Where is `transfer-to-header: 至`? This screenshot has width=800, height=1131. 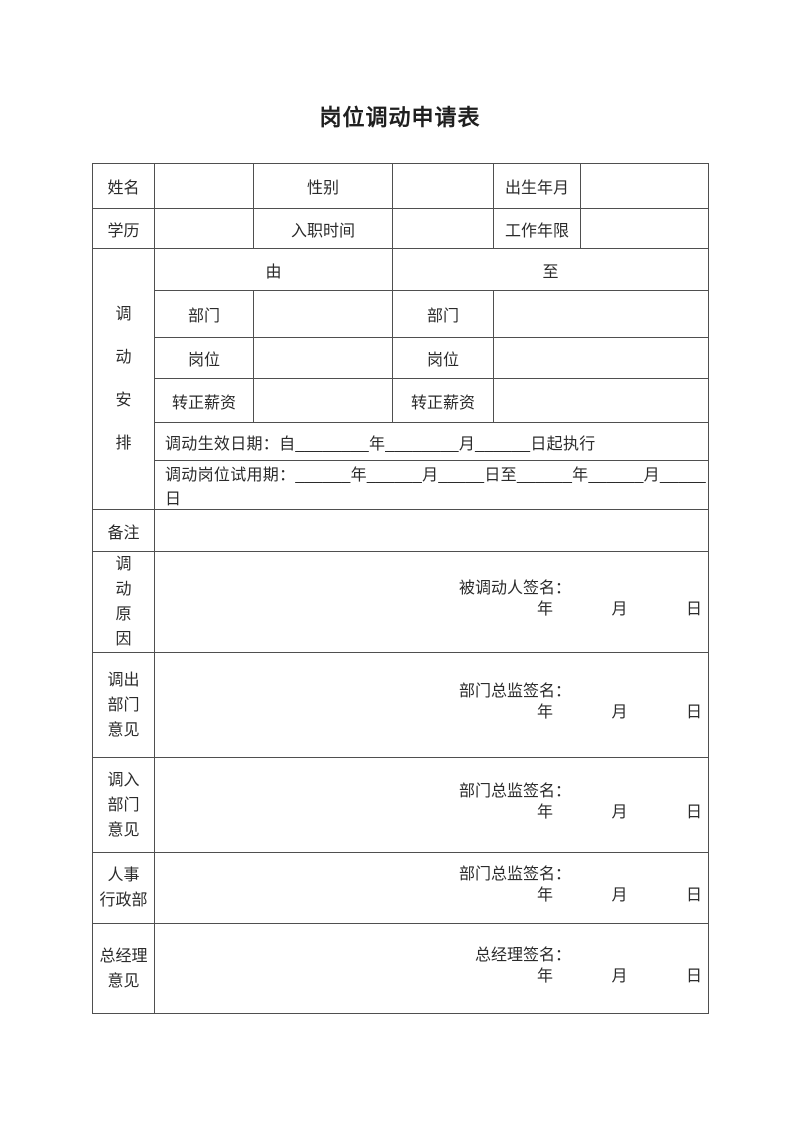 transfer-to-header: 至 is located at coordinates (550, 269).